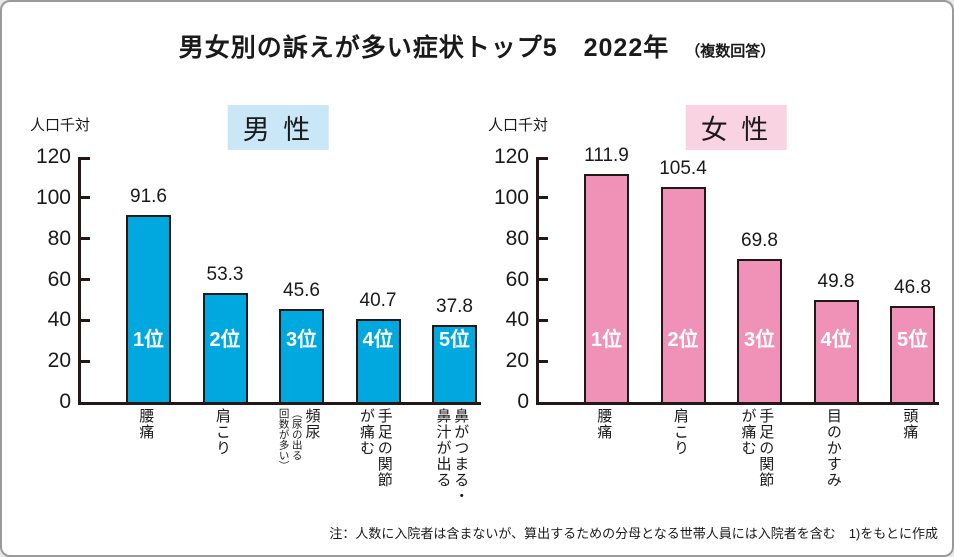 The height and width of the screenshot is (557, 954). I want to click on female-badge: 女 性, so click(736, 127).